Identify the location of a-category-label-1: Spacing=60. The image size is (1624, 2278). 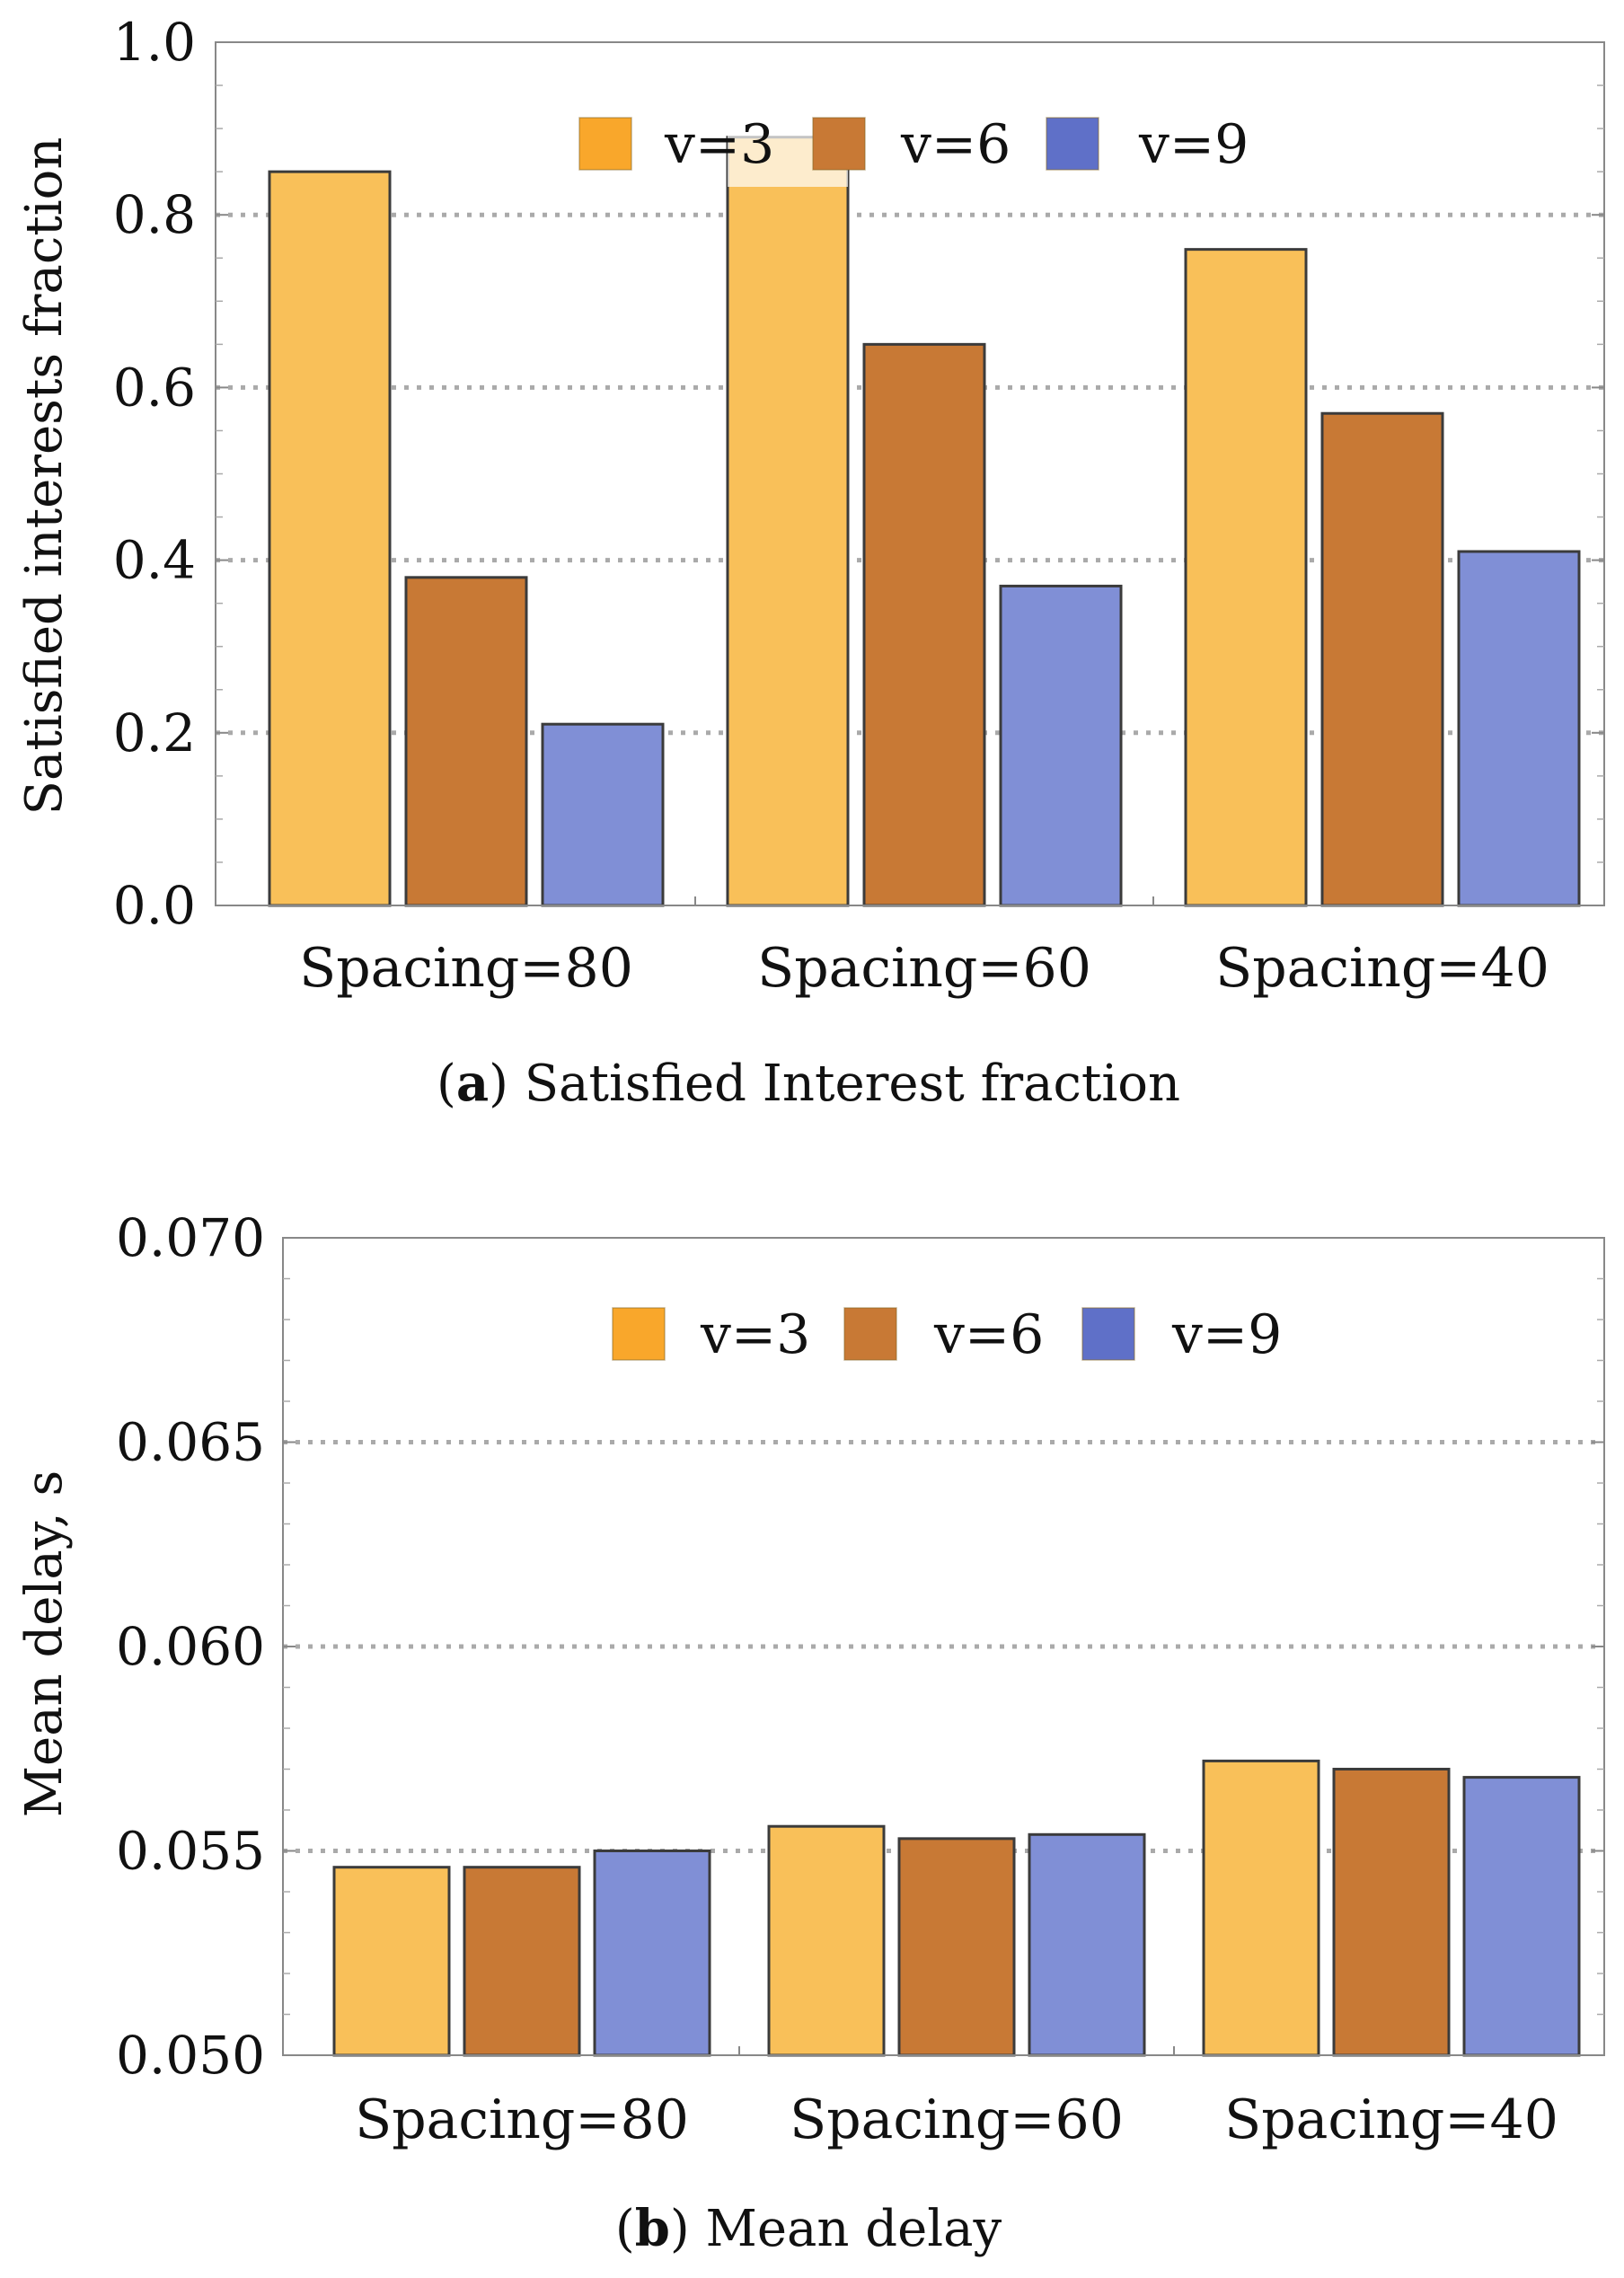
(924, 968).